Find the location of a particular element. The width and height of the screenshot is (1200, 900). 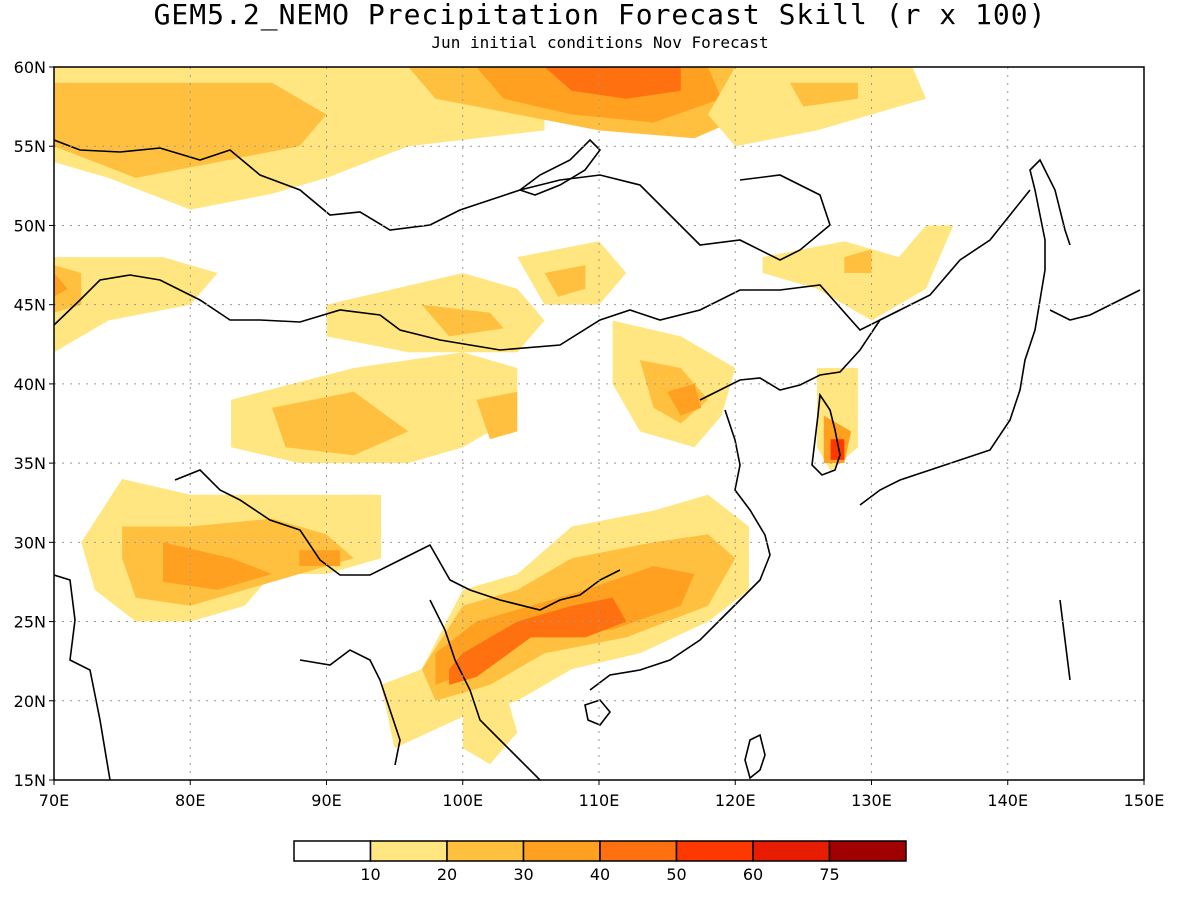

lat-tick-label: 30N is located at coordinates (30, 542).